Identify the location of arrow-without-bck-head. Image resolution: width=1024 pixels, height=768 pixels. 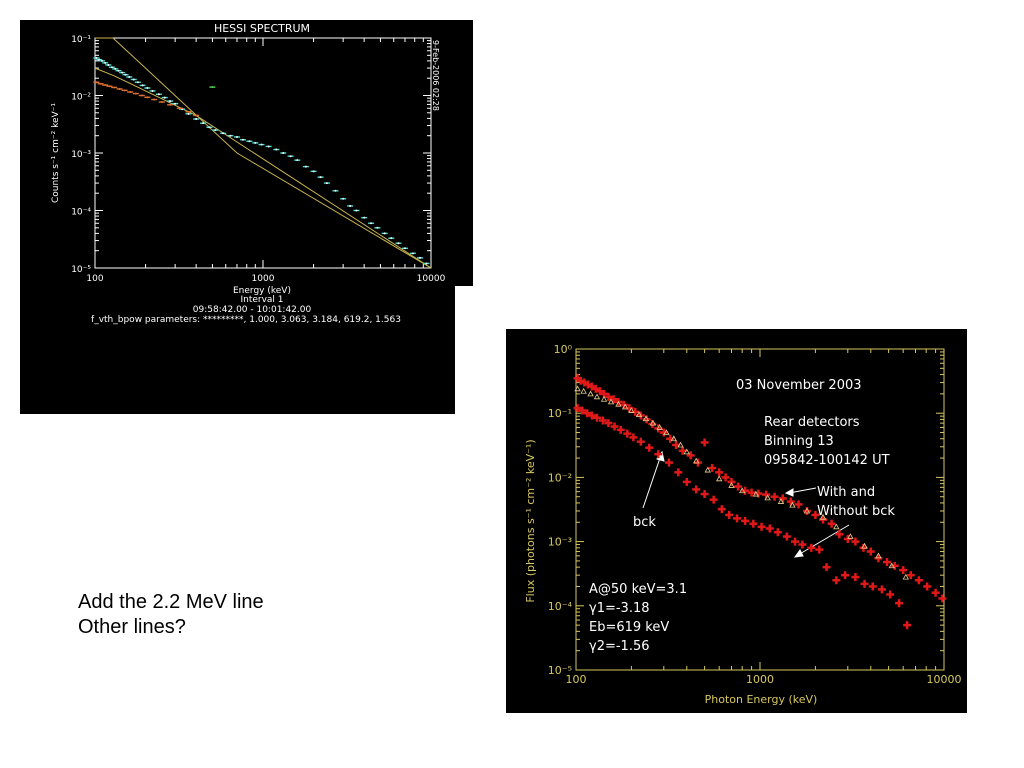
(798, 553).